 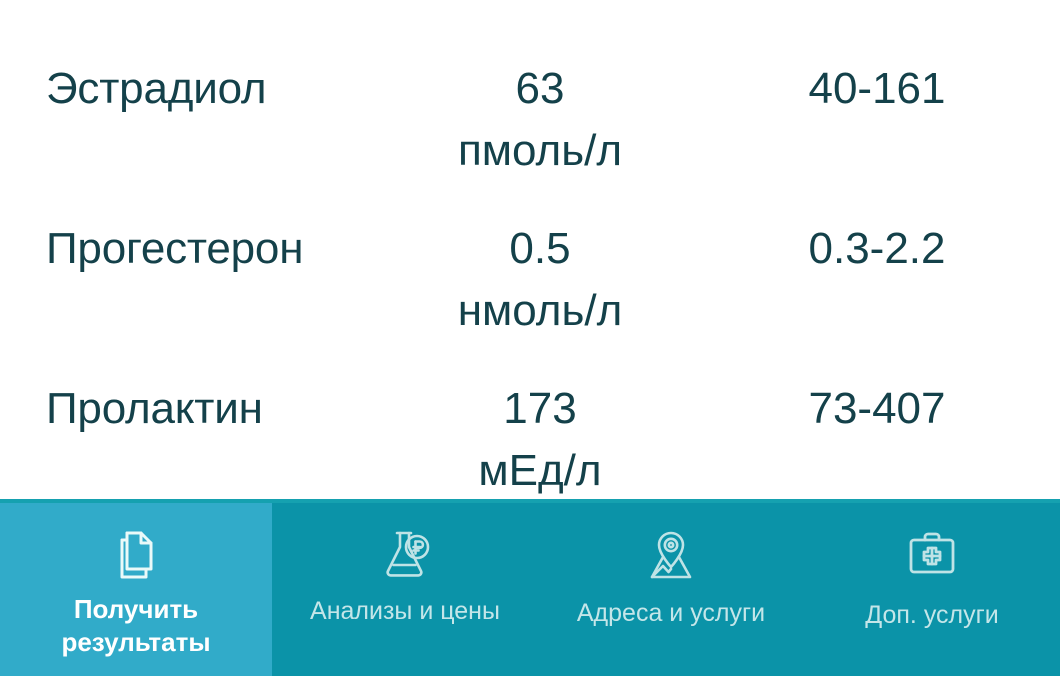 What do you see at coordinates (540, 439) in the screenshot?
I see `analyte-result: 173 мЕд/л` at bounding box center [540, 439].